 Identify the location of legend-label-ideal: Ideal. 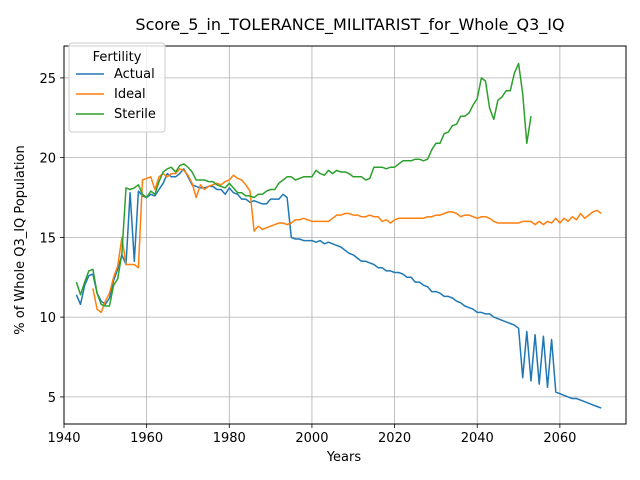
(130, 94).